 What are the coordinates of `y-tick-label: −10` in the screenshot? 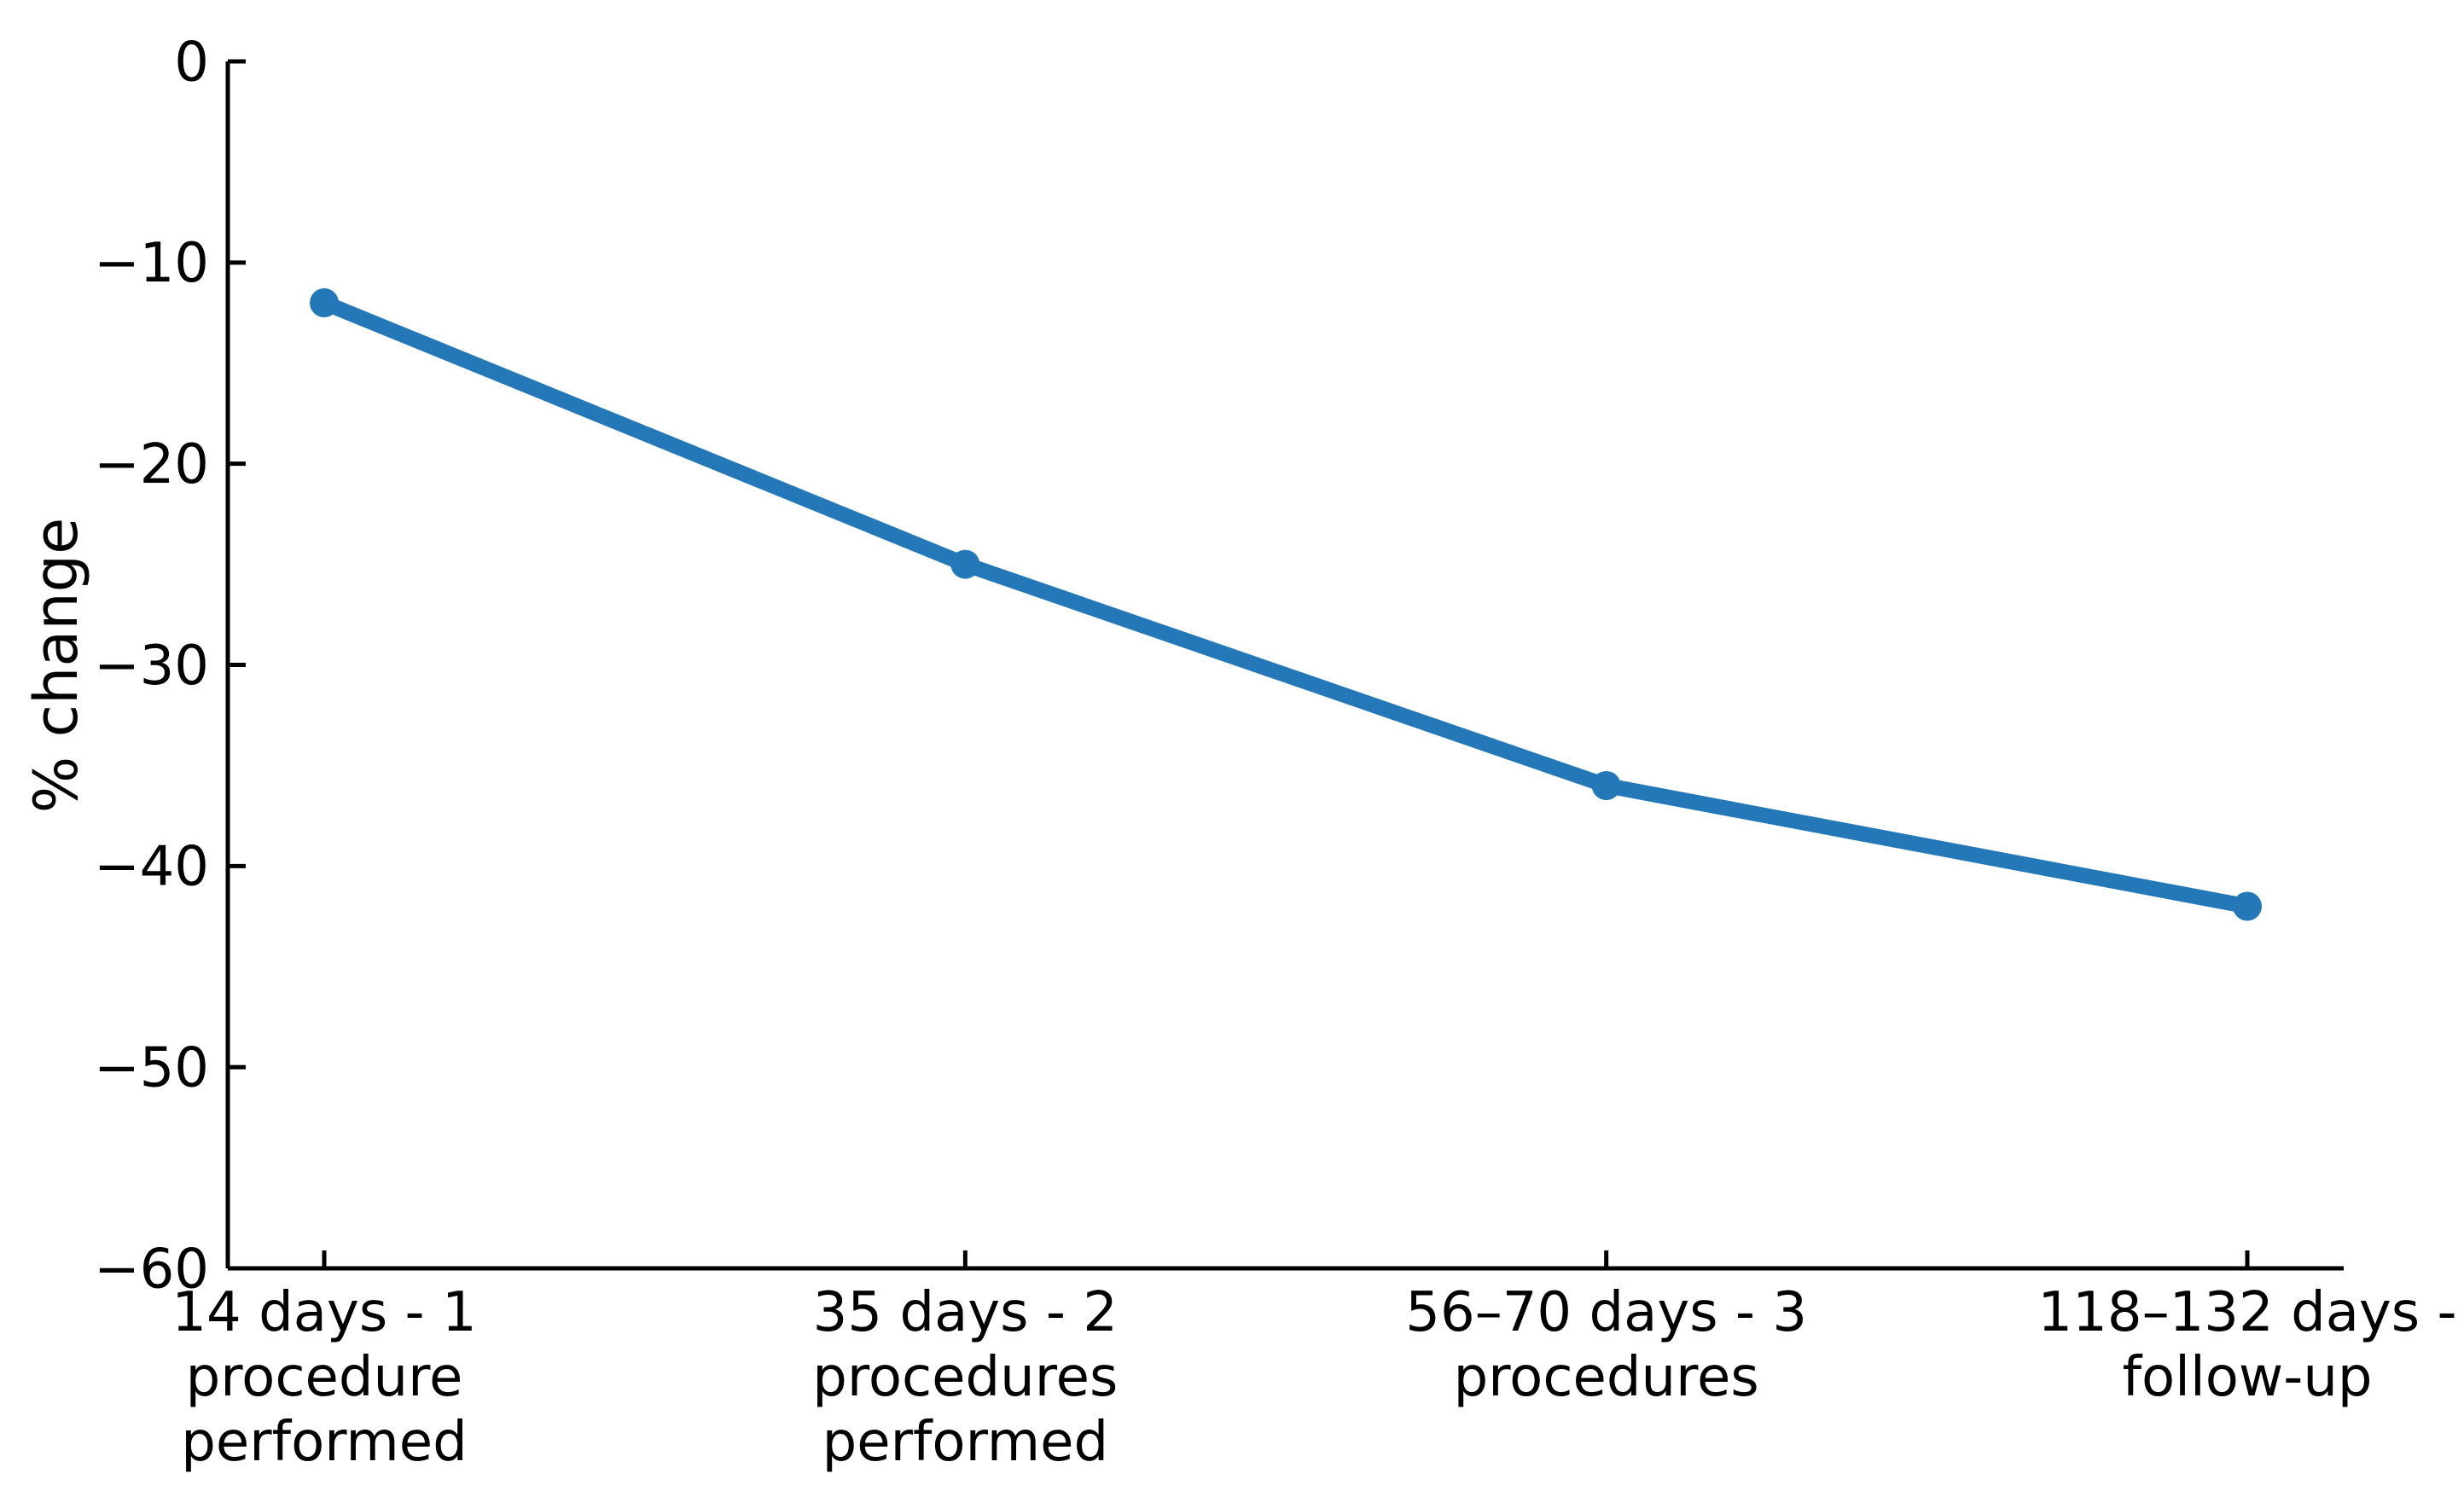 It's located at (151, 263).